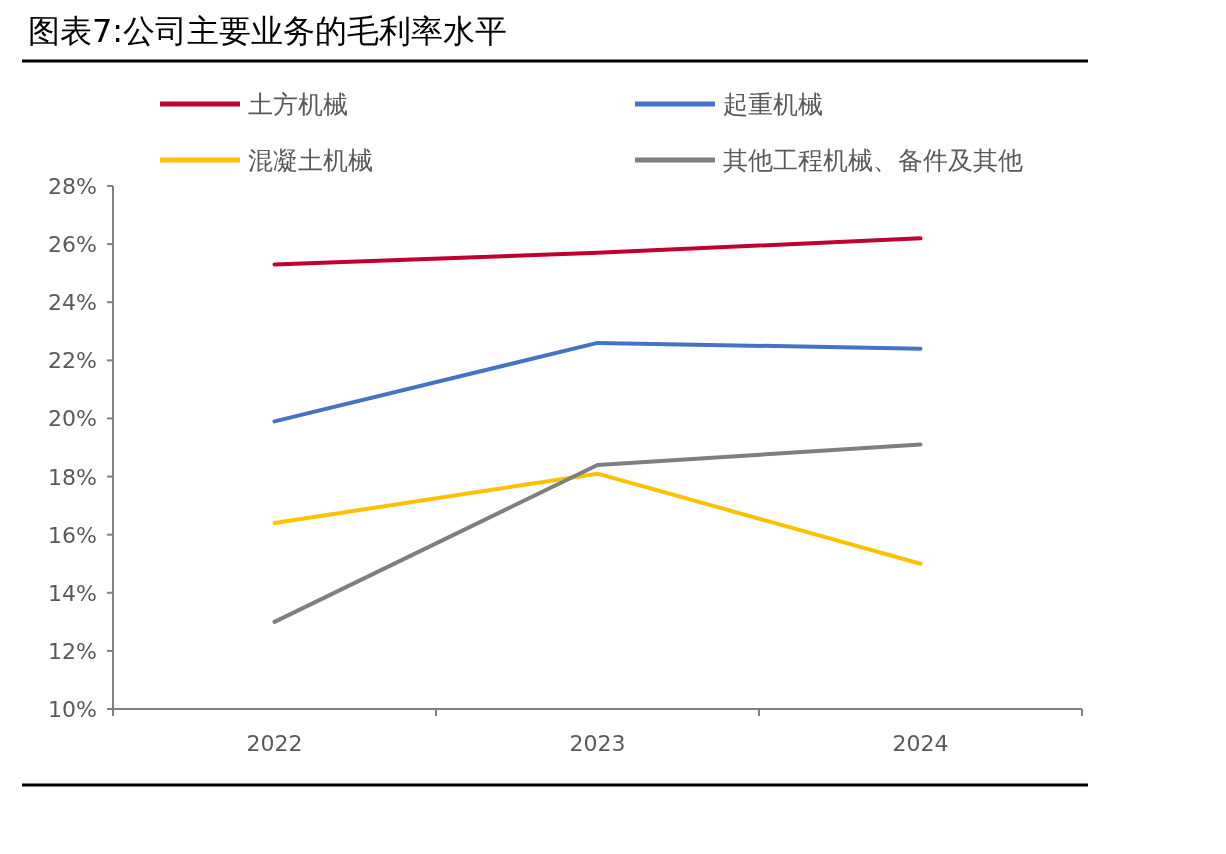 This screenshot has height=854, width=1226. Describe the element at coordinates (873, 160) in the screenshot. I see `legend-label: 其他工程机械、备件及其他` at that location.